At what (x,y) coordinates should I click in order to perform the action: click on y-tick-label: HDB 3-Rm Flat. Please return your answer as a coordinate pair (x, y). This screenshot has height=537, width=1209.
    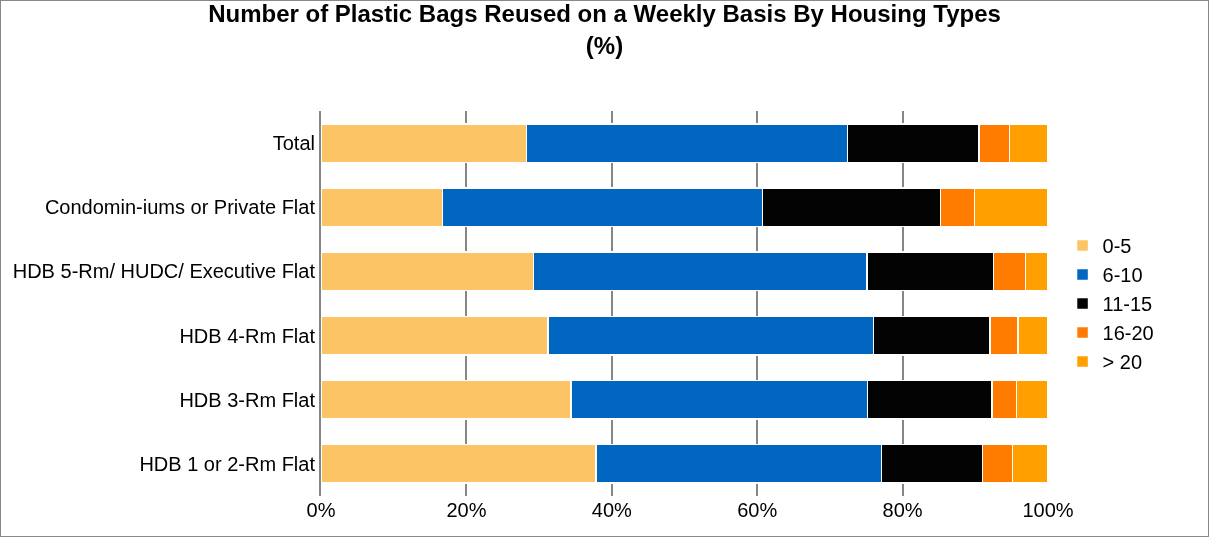
    Looking at the image, I should click on (247, 399).